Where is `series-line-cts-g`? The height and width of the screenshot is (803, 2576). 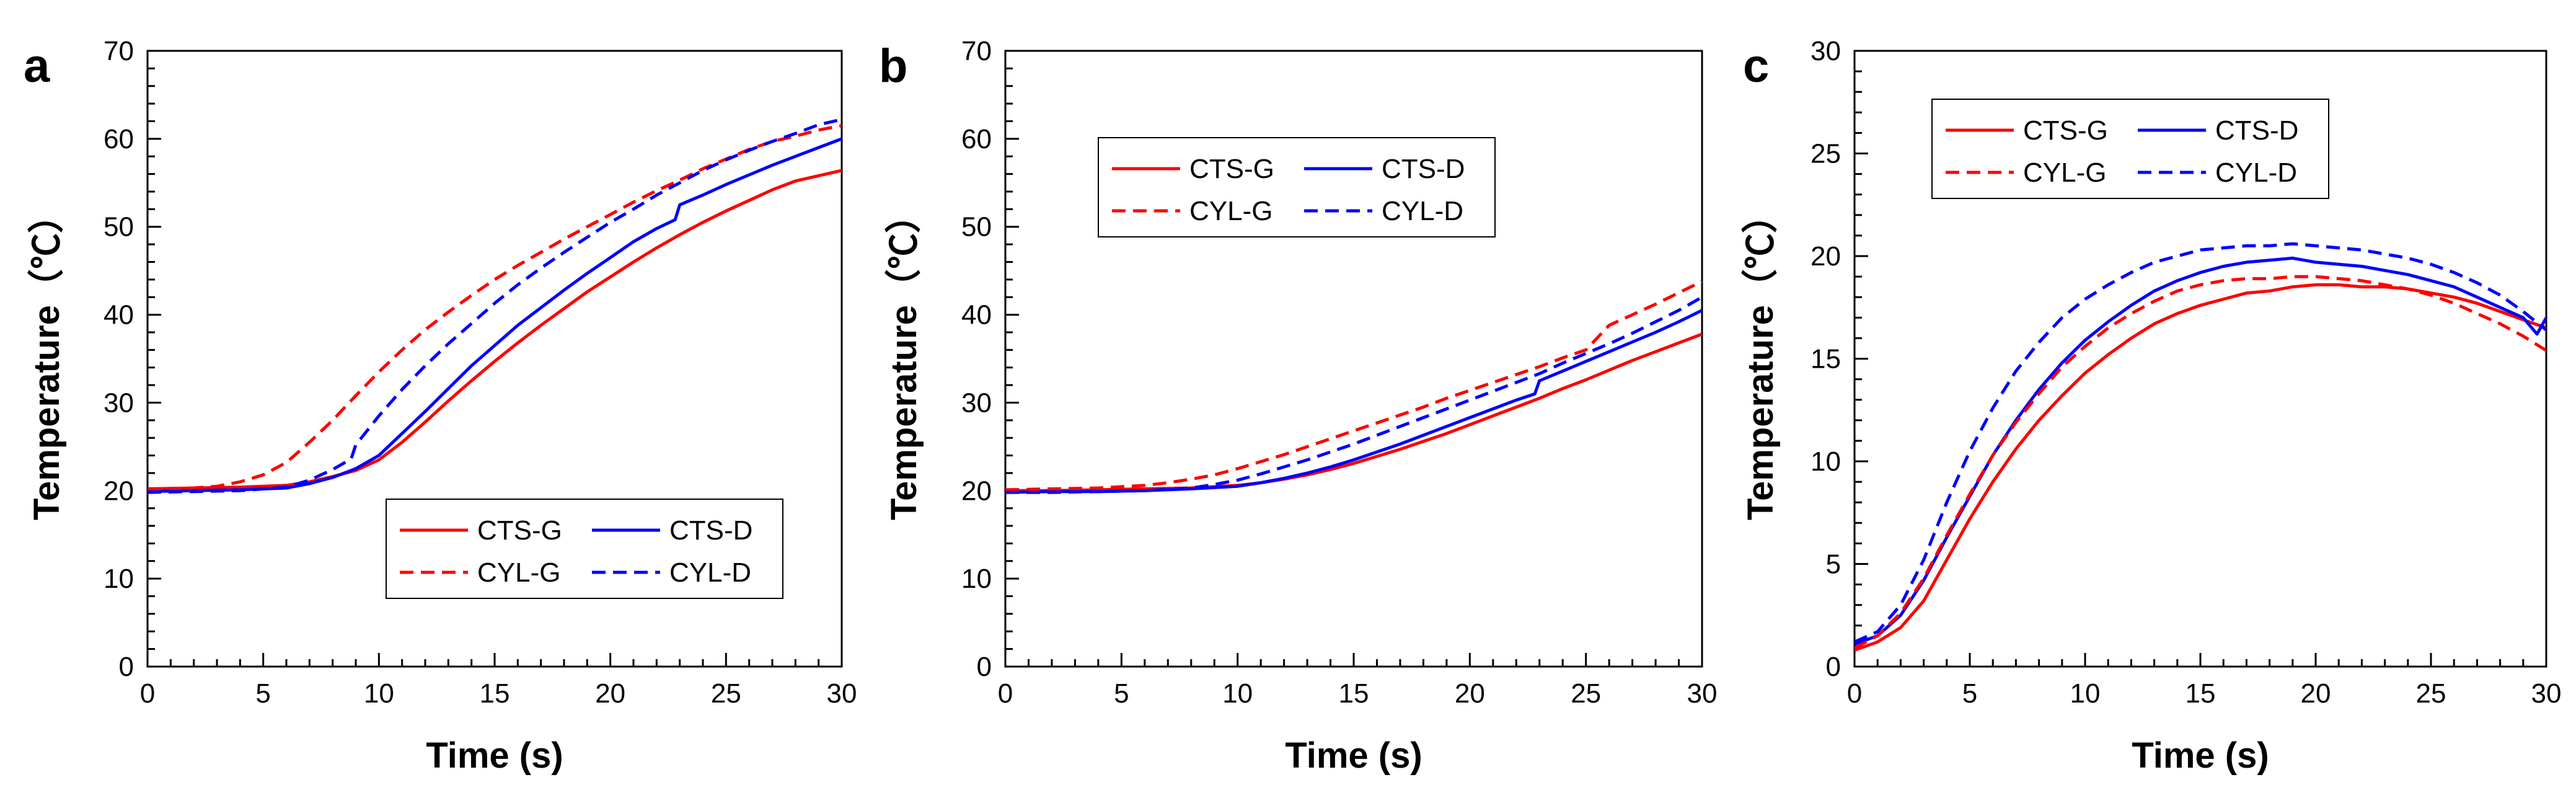 series-line-cts-g is located at coordinates (2200, 467).